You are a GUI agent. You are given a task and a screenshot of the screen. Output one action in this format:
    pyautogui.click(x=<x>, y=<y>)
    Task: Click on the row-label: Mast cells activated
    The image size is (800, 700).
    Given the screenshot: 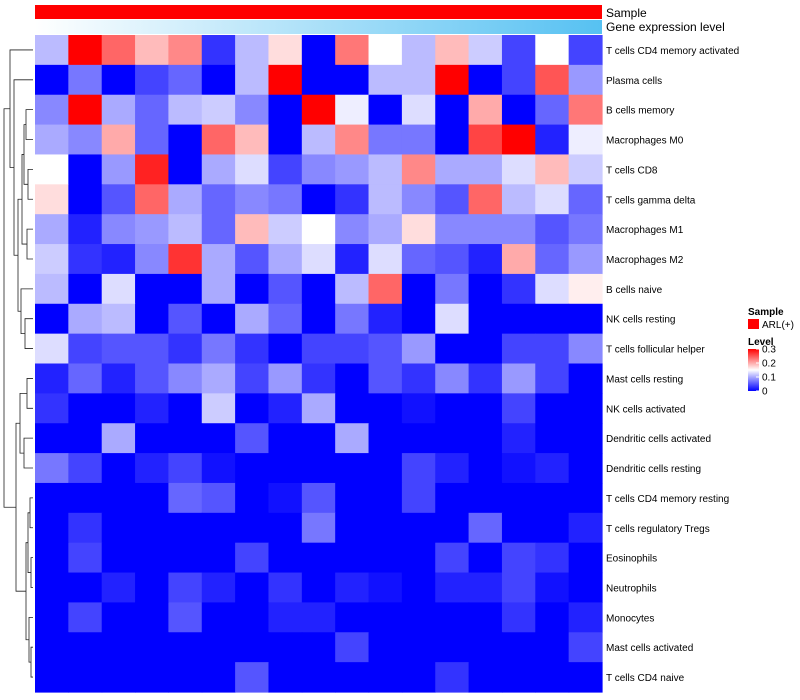 What is the action you would take?
    pyautogui.click(x=649, y=648)
    